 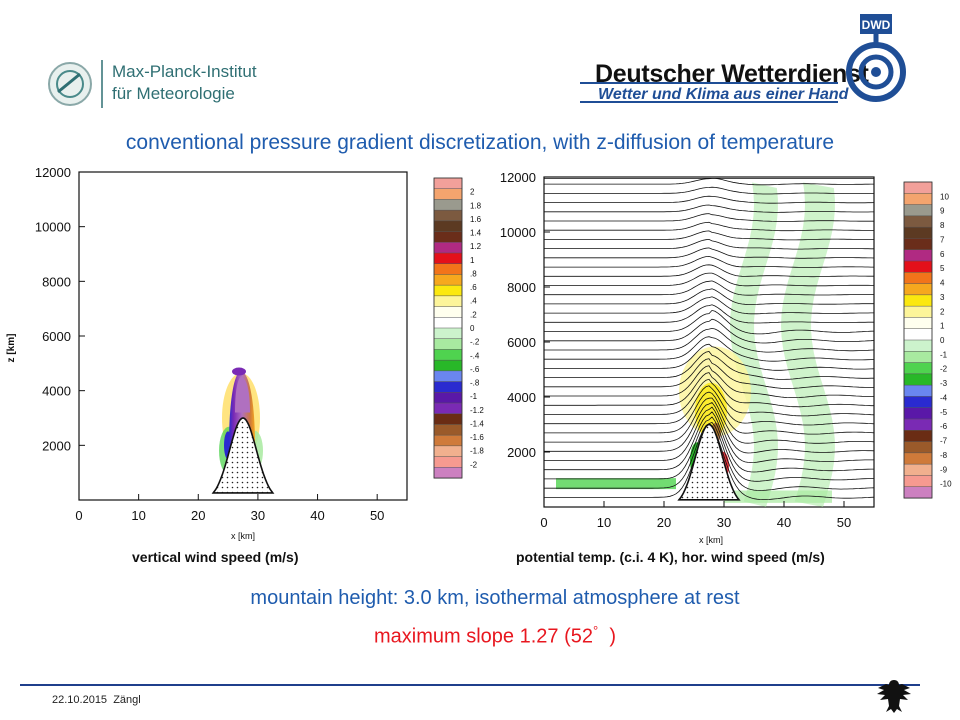 I want to click on right-ytick-label: 2000, so click(x=521, y=452).